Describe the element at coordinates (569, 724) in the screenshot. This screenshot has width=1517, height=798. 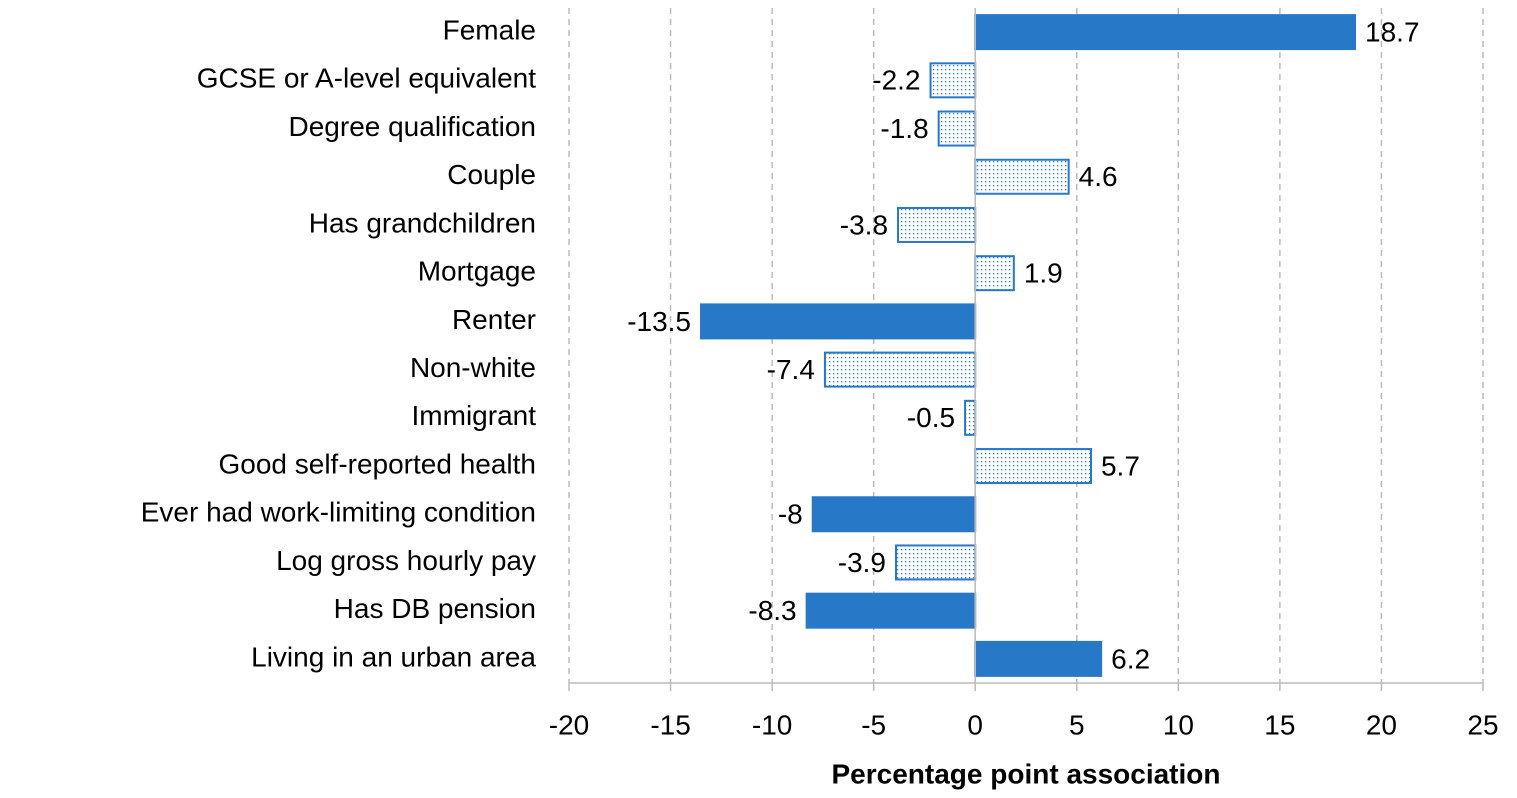
I see `x-tick-label: -20` at that location.